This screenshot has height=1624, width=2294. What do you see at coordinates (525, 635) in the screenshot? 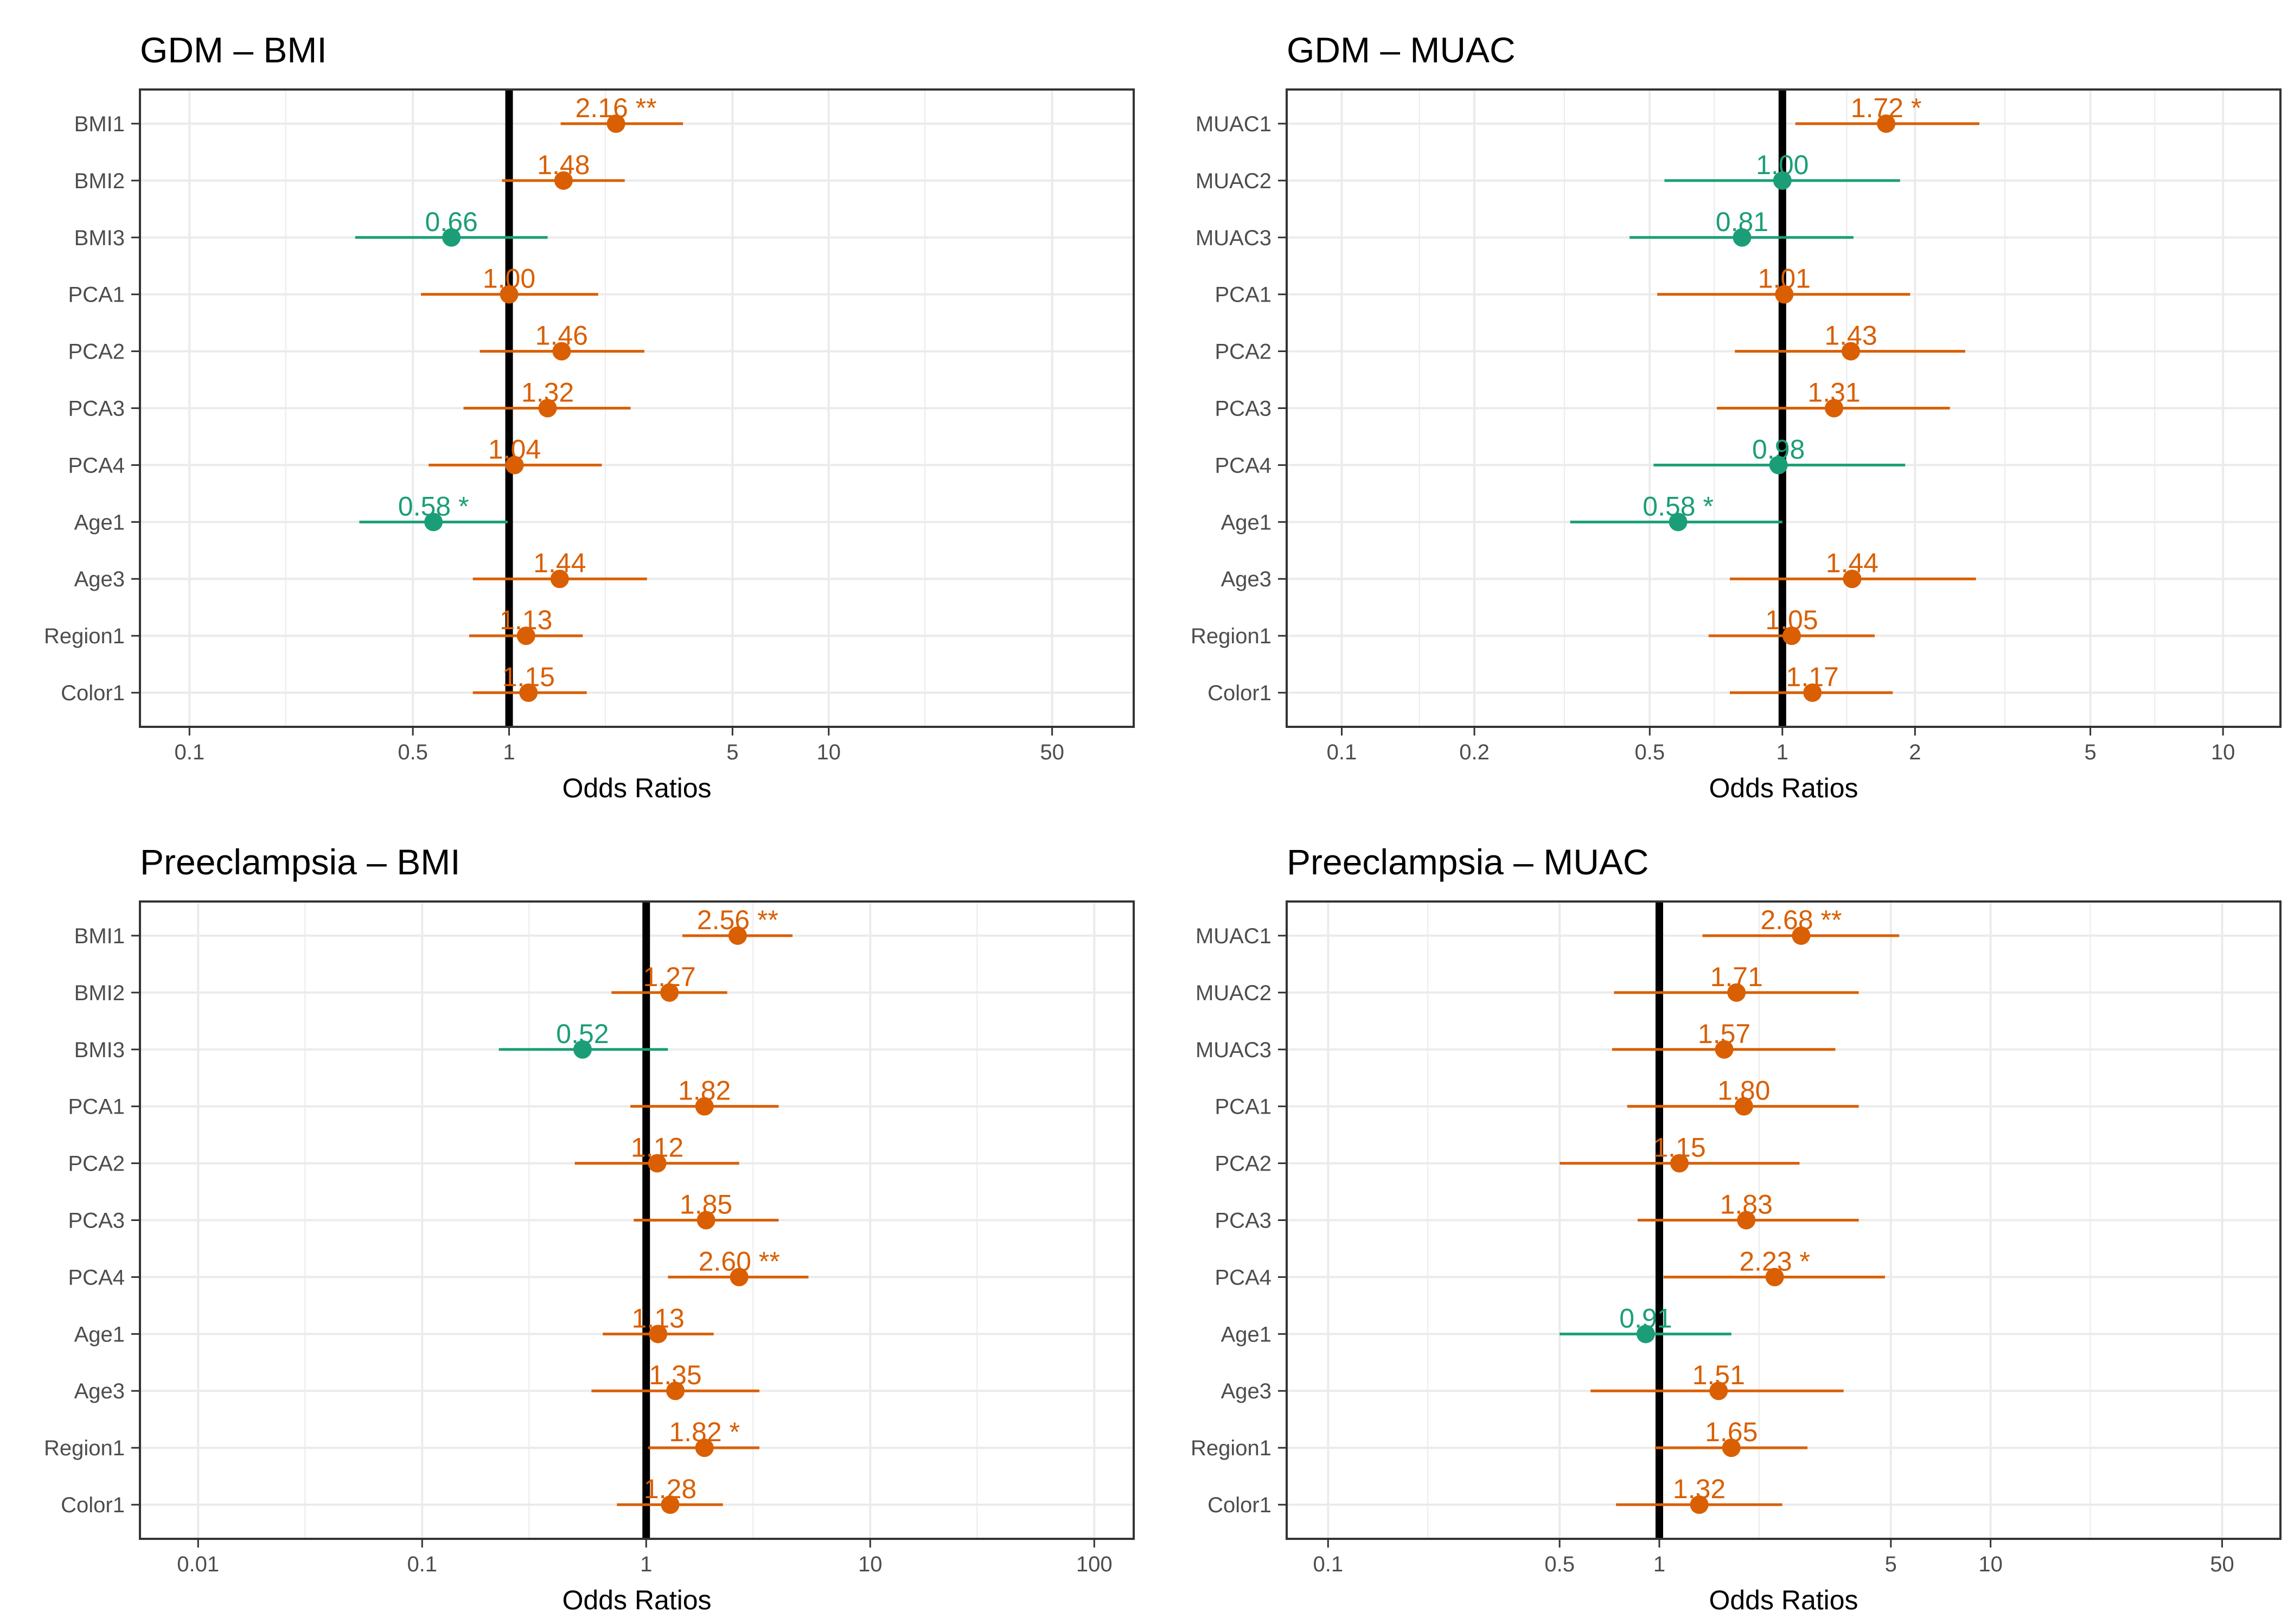
I see `point-region1` at bounding box center [525, 635].